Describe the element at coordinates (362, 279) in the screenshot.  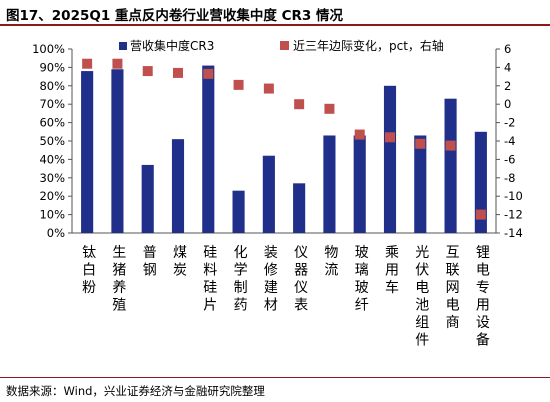
I see `category-label: 玻璃玻纤` at that location.